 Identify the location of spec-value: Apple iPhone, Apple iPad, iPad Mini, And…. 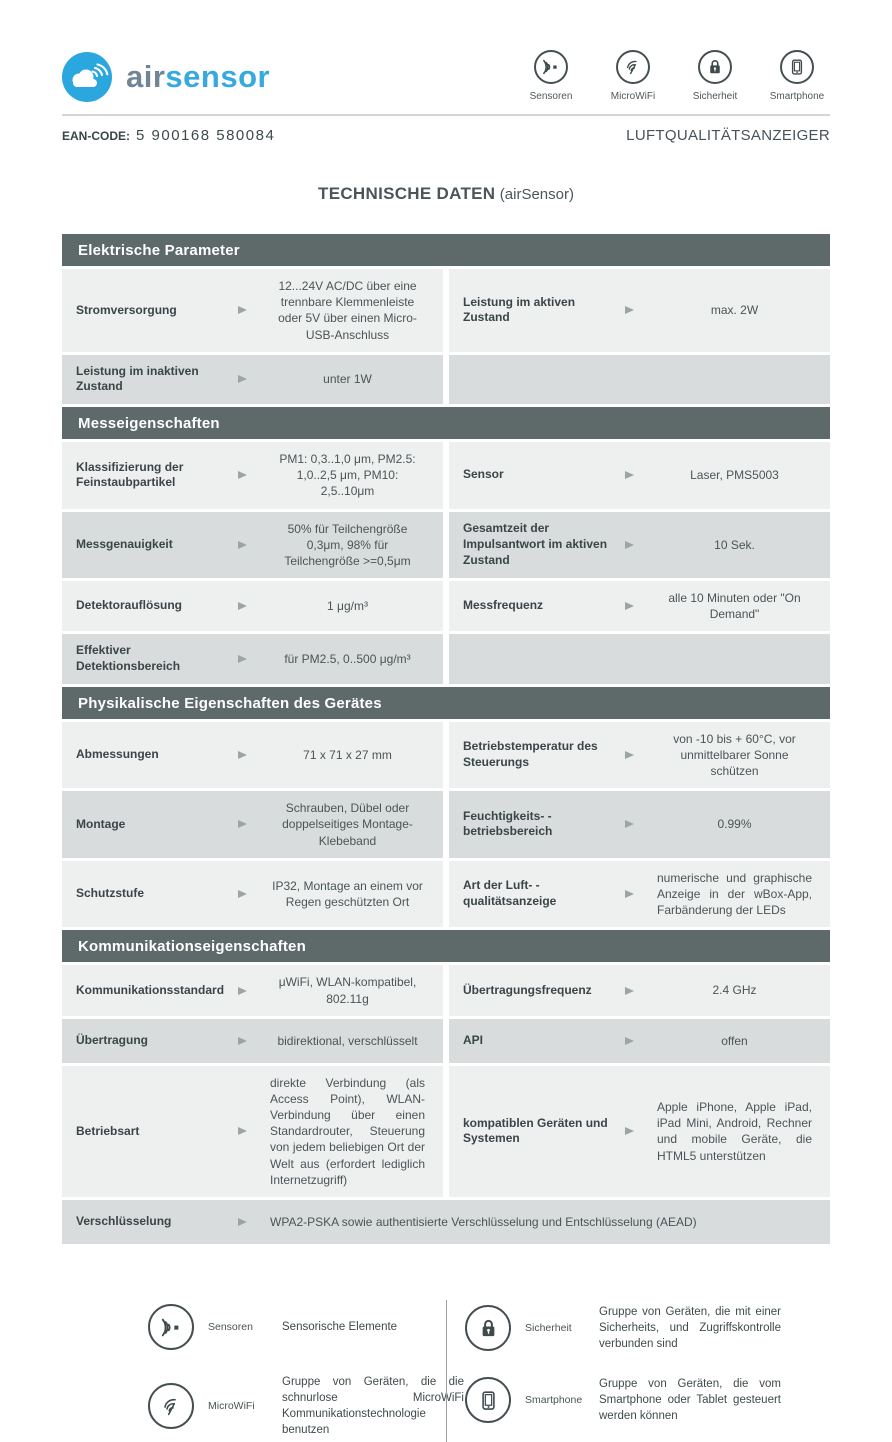
(734, 1131).